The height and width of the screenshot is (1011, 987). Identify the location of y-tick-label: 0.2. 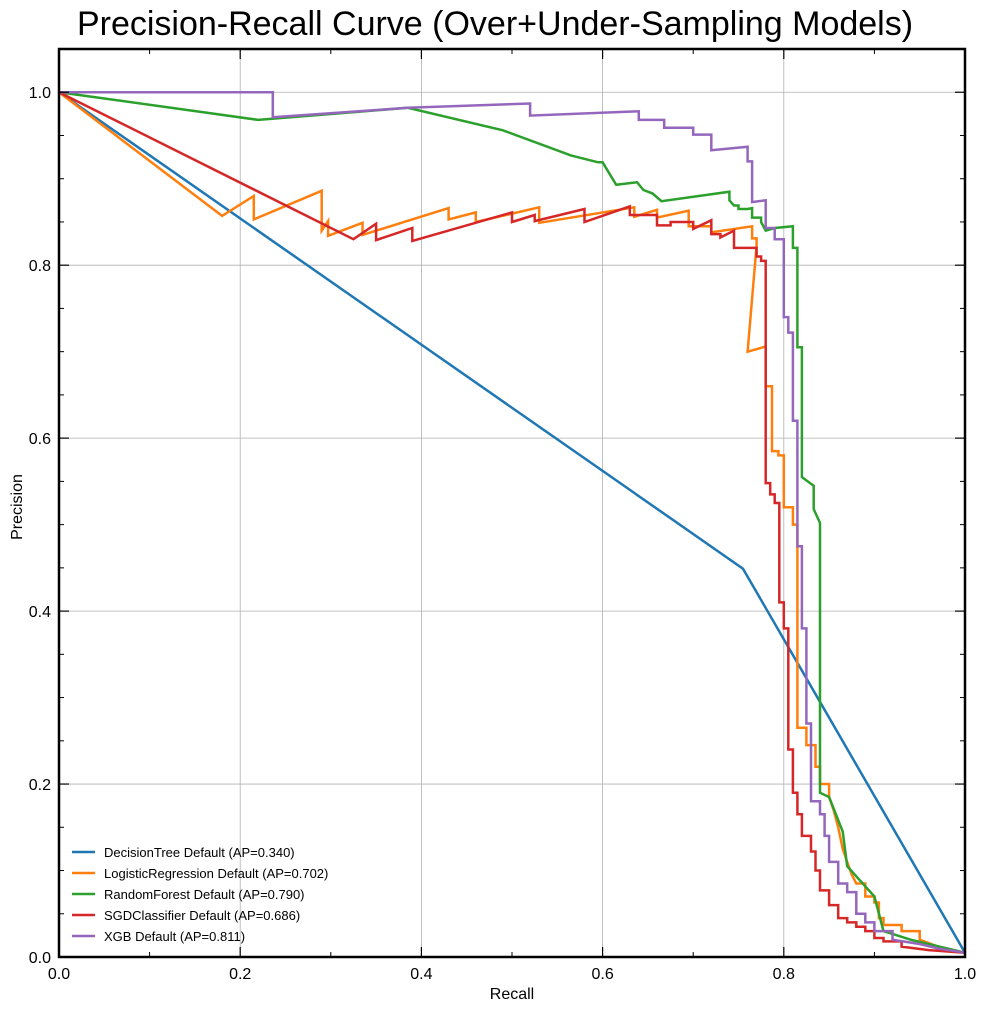
(40, 785).